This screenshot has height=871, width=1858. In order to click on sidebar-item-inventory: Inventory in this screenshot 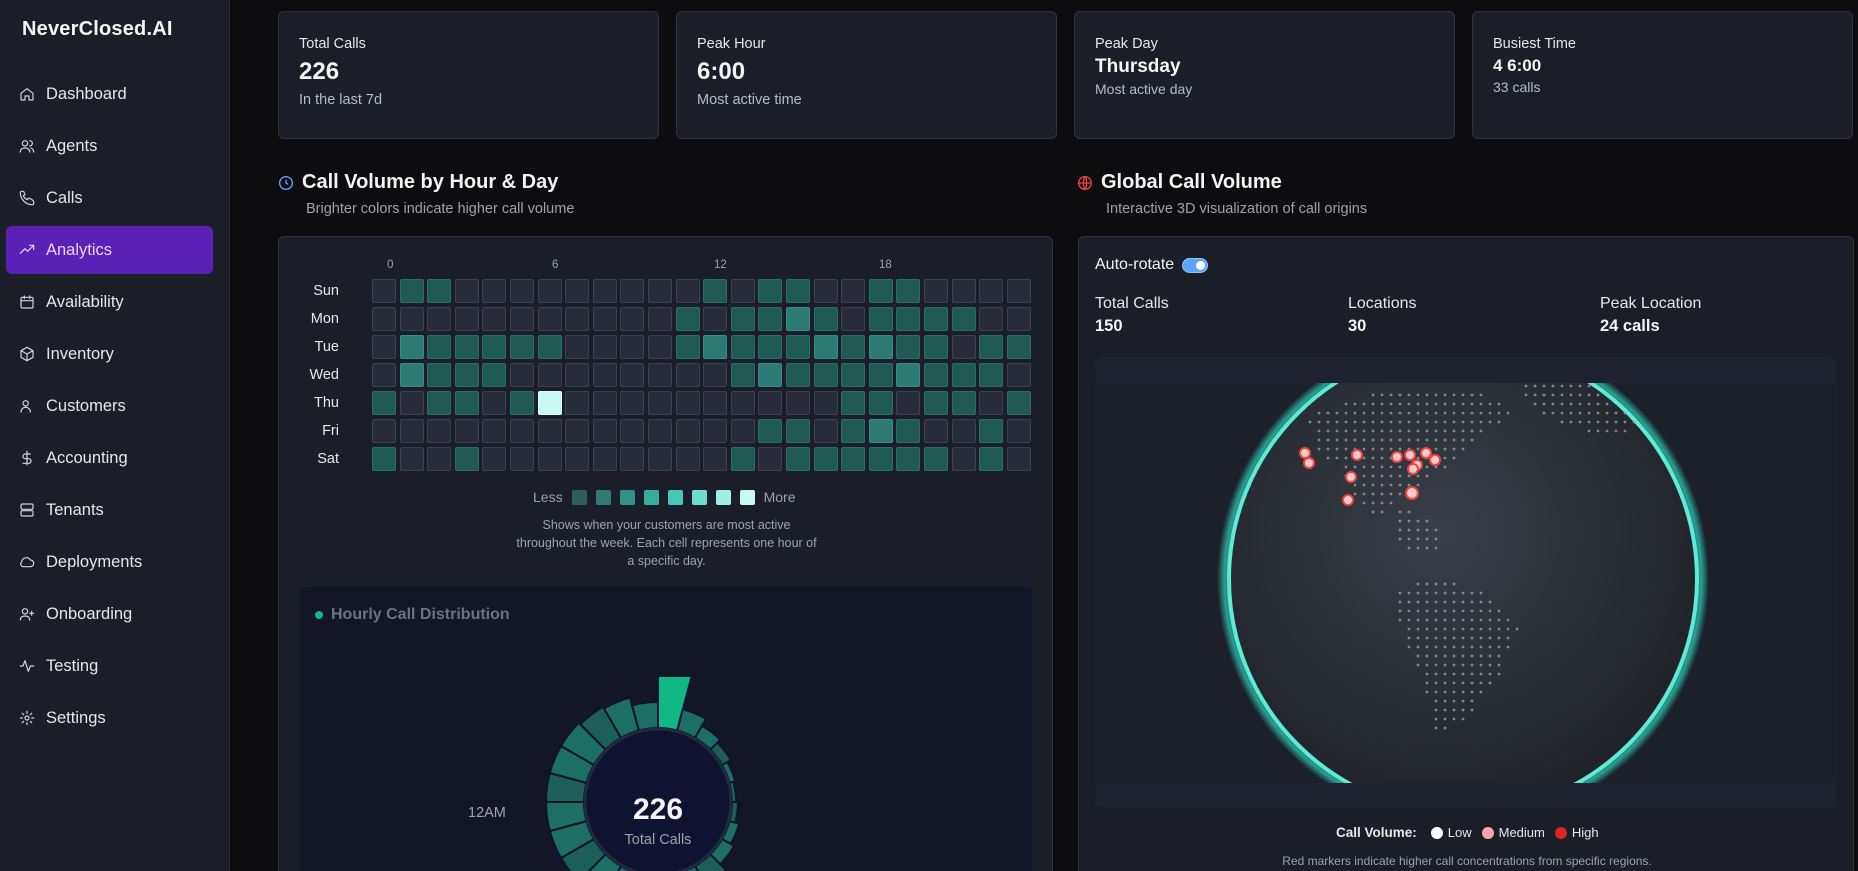, I will do `click(109, 354)`.